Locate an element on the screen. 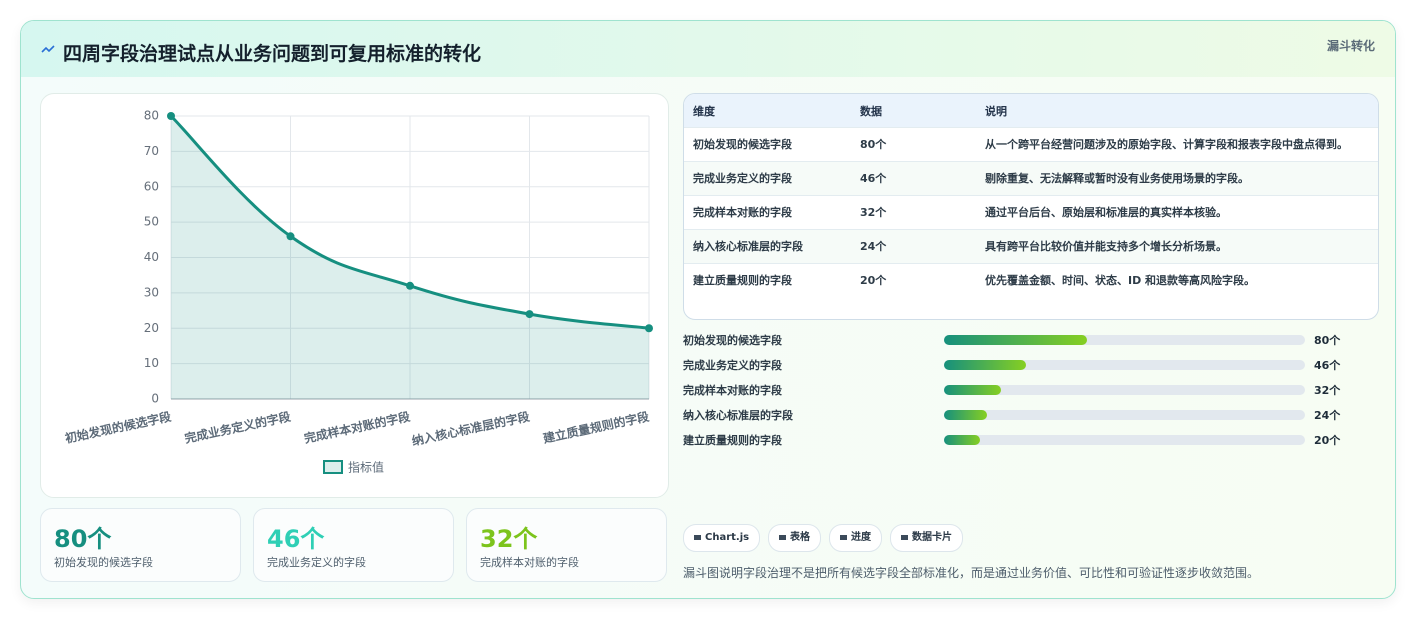 The image size is (1417, 621). progress-value: 80个 is located at coordinates (1327, 340).